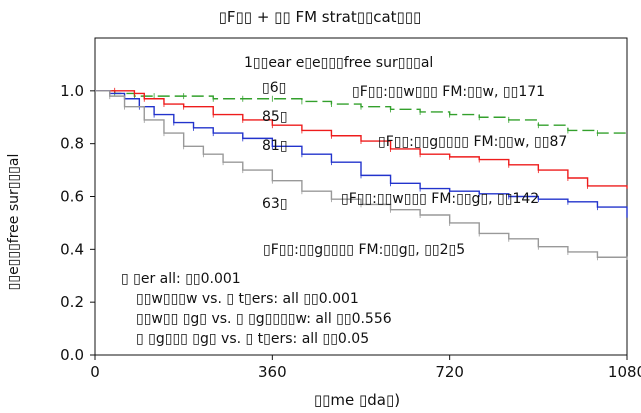 This screenshot has height=413, width=641. Describe the element at coordinates (357, 400) in the screenshot. I see `x-axis-label: ▯▯me ▯da▯)` at that location.